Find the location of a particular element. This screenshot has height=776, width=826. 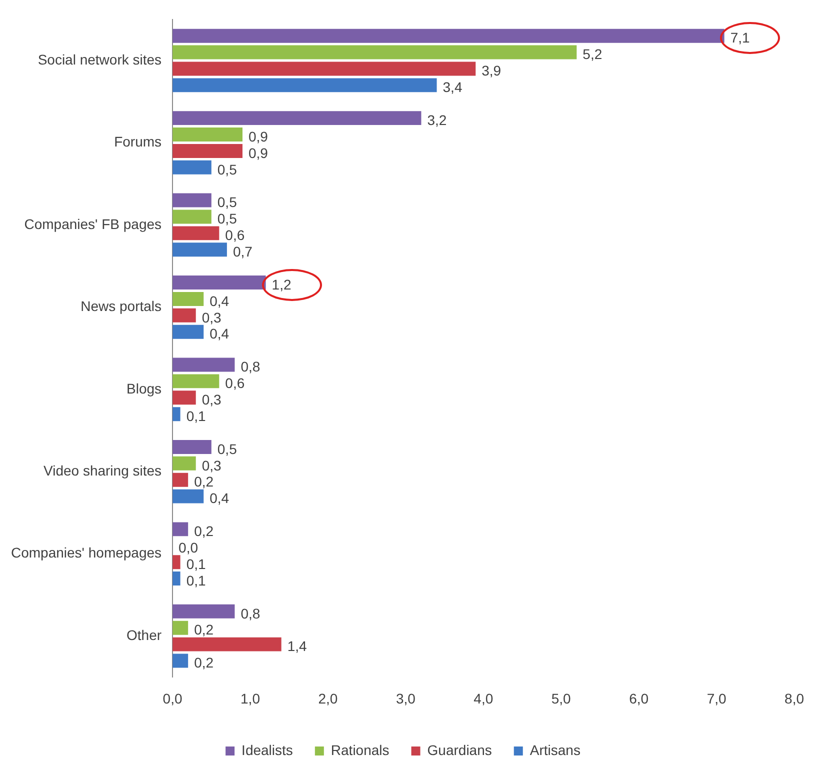

x-tick-label: 4,0 is located at coordinates (484, 698).